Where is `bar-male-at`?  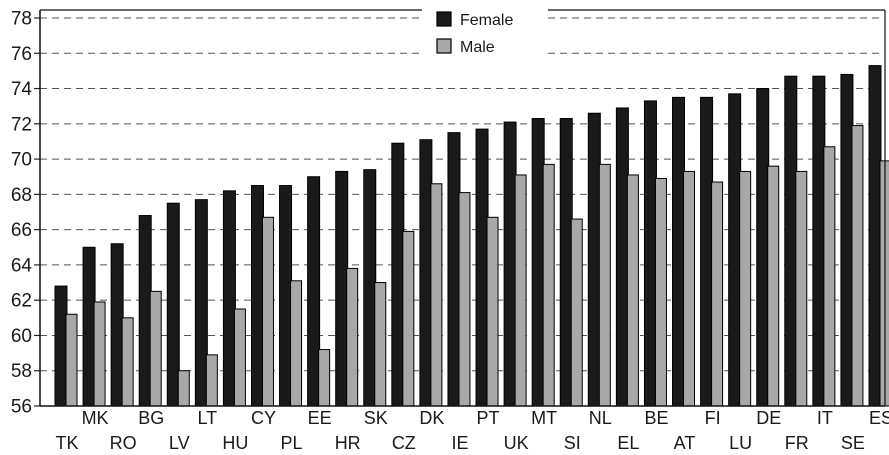
bar-male-at is located at coordinates (689, 288).